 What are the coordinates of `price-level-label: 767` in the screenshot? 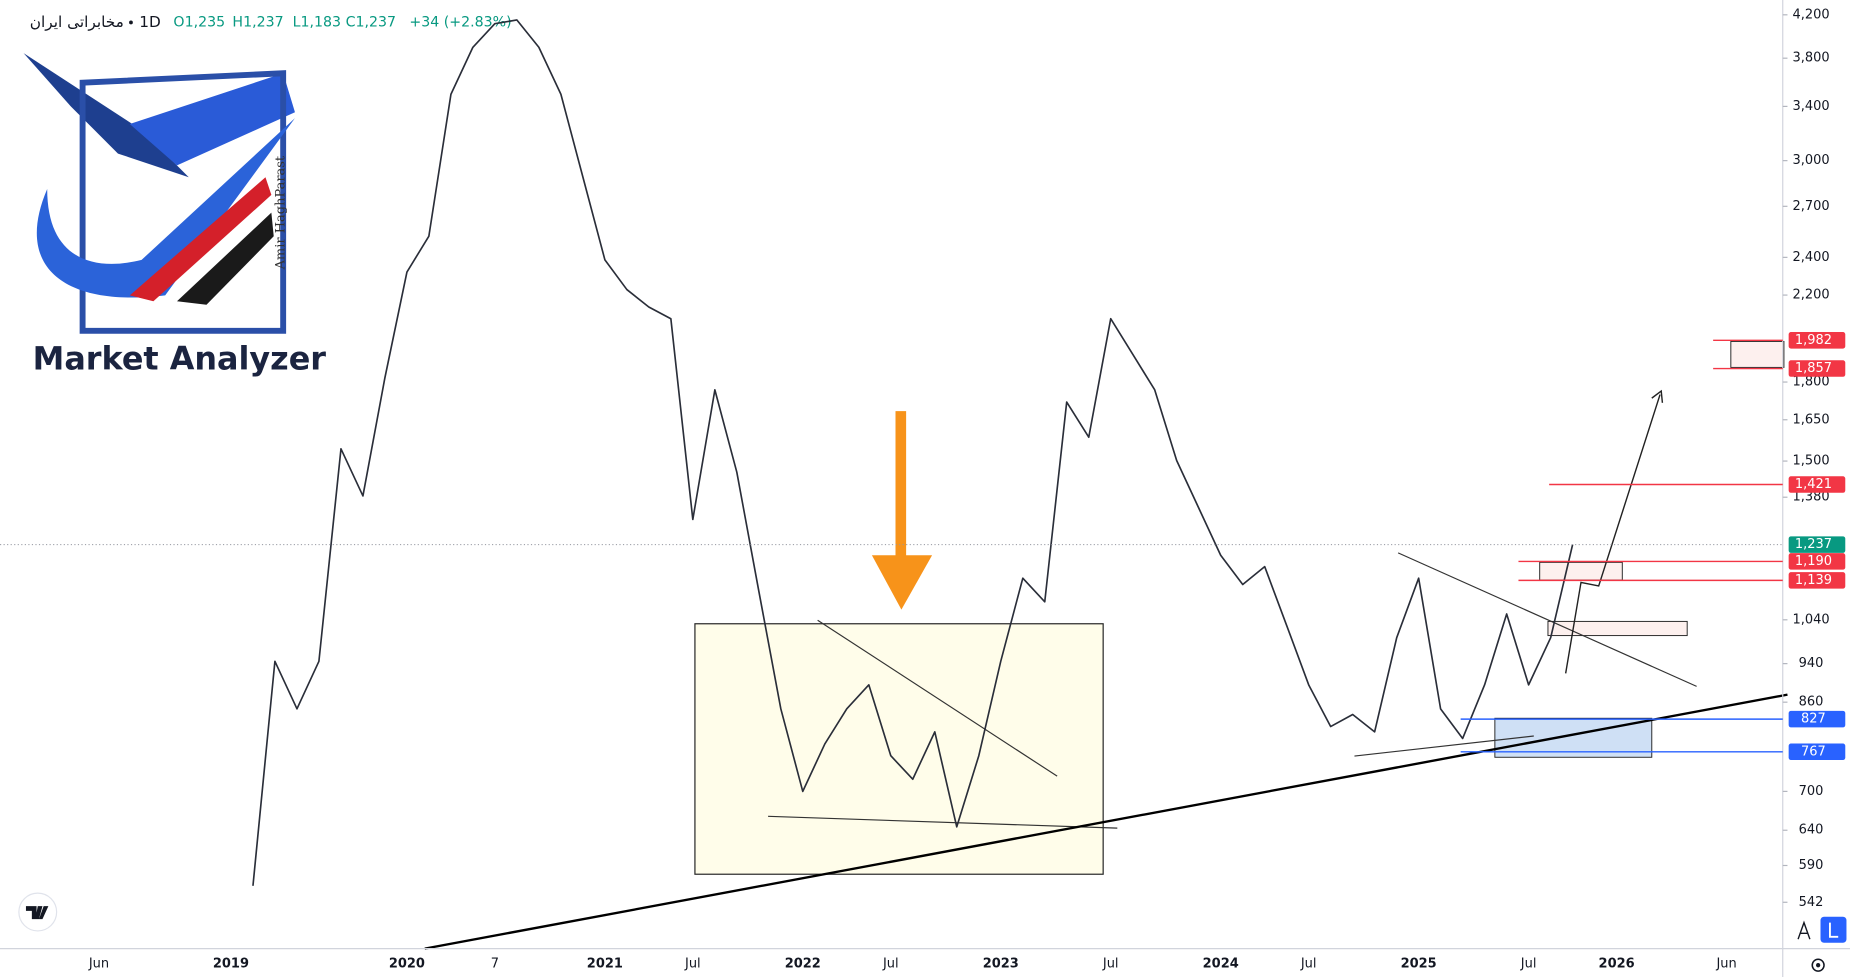 It's located at (1813, 751).